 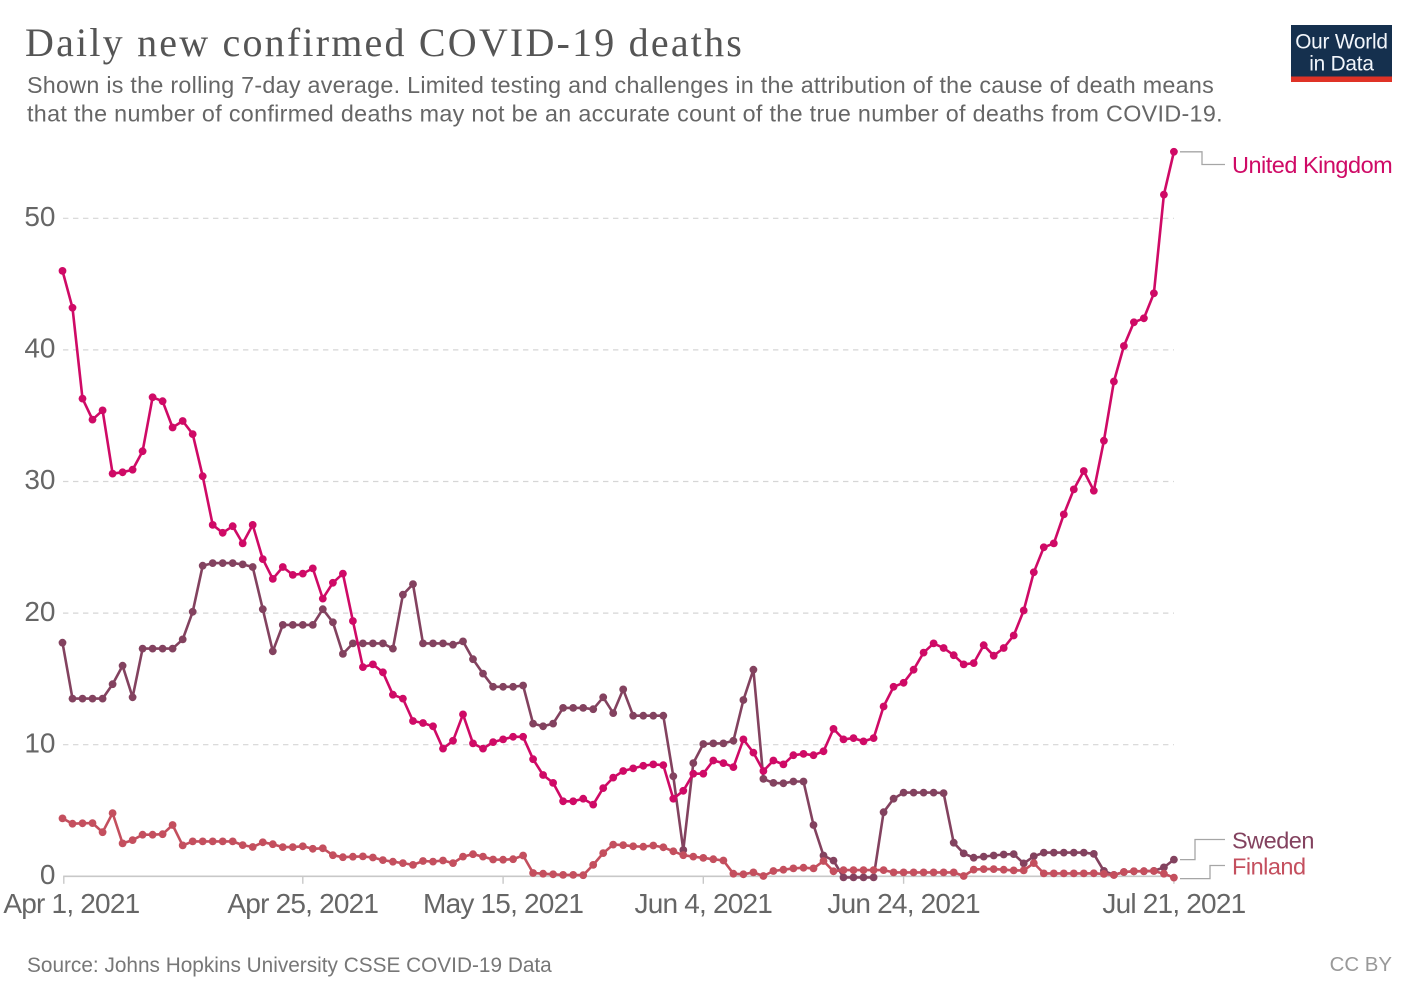 What do you see at coordinates (39, 348) in the screenshot?
I see `svg-text: 40` at bounding box center [39, 348].